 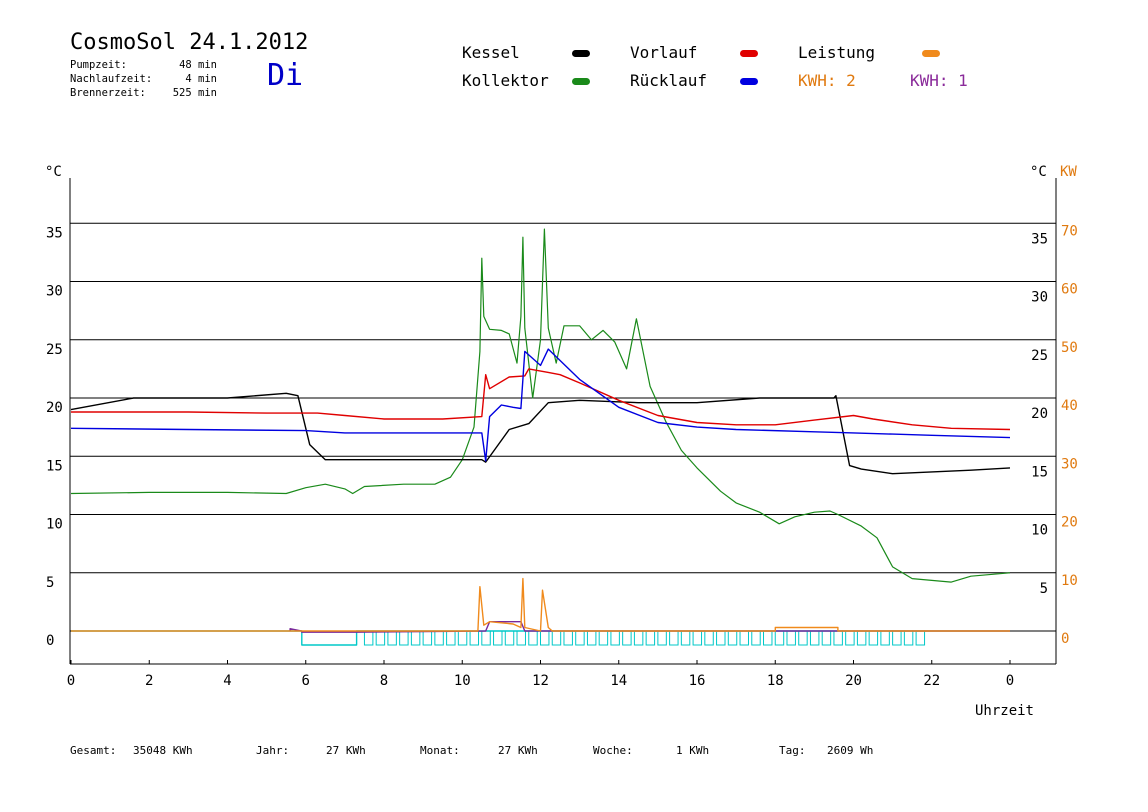 I want to click on kw-tick-label: 40, so click(x=1069, y=406).